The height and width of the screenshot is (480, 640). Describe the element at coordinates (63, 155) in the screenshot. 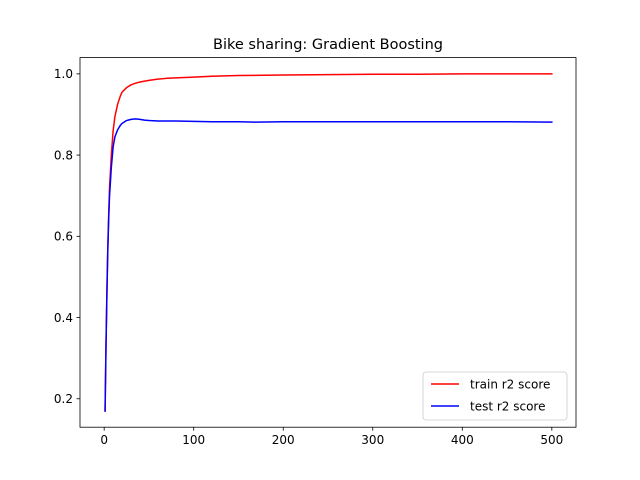

I see `y-tick-label: 0.8` at that location.